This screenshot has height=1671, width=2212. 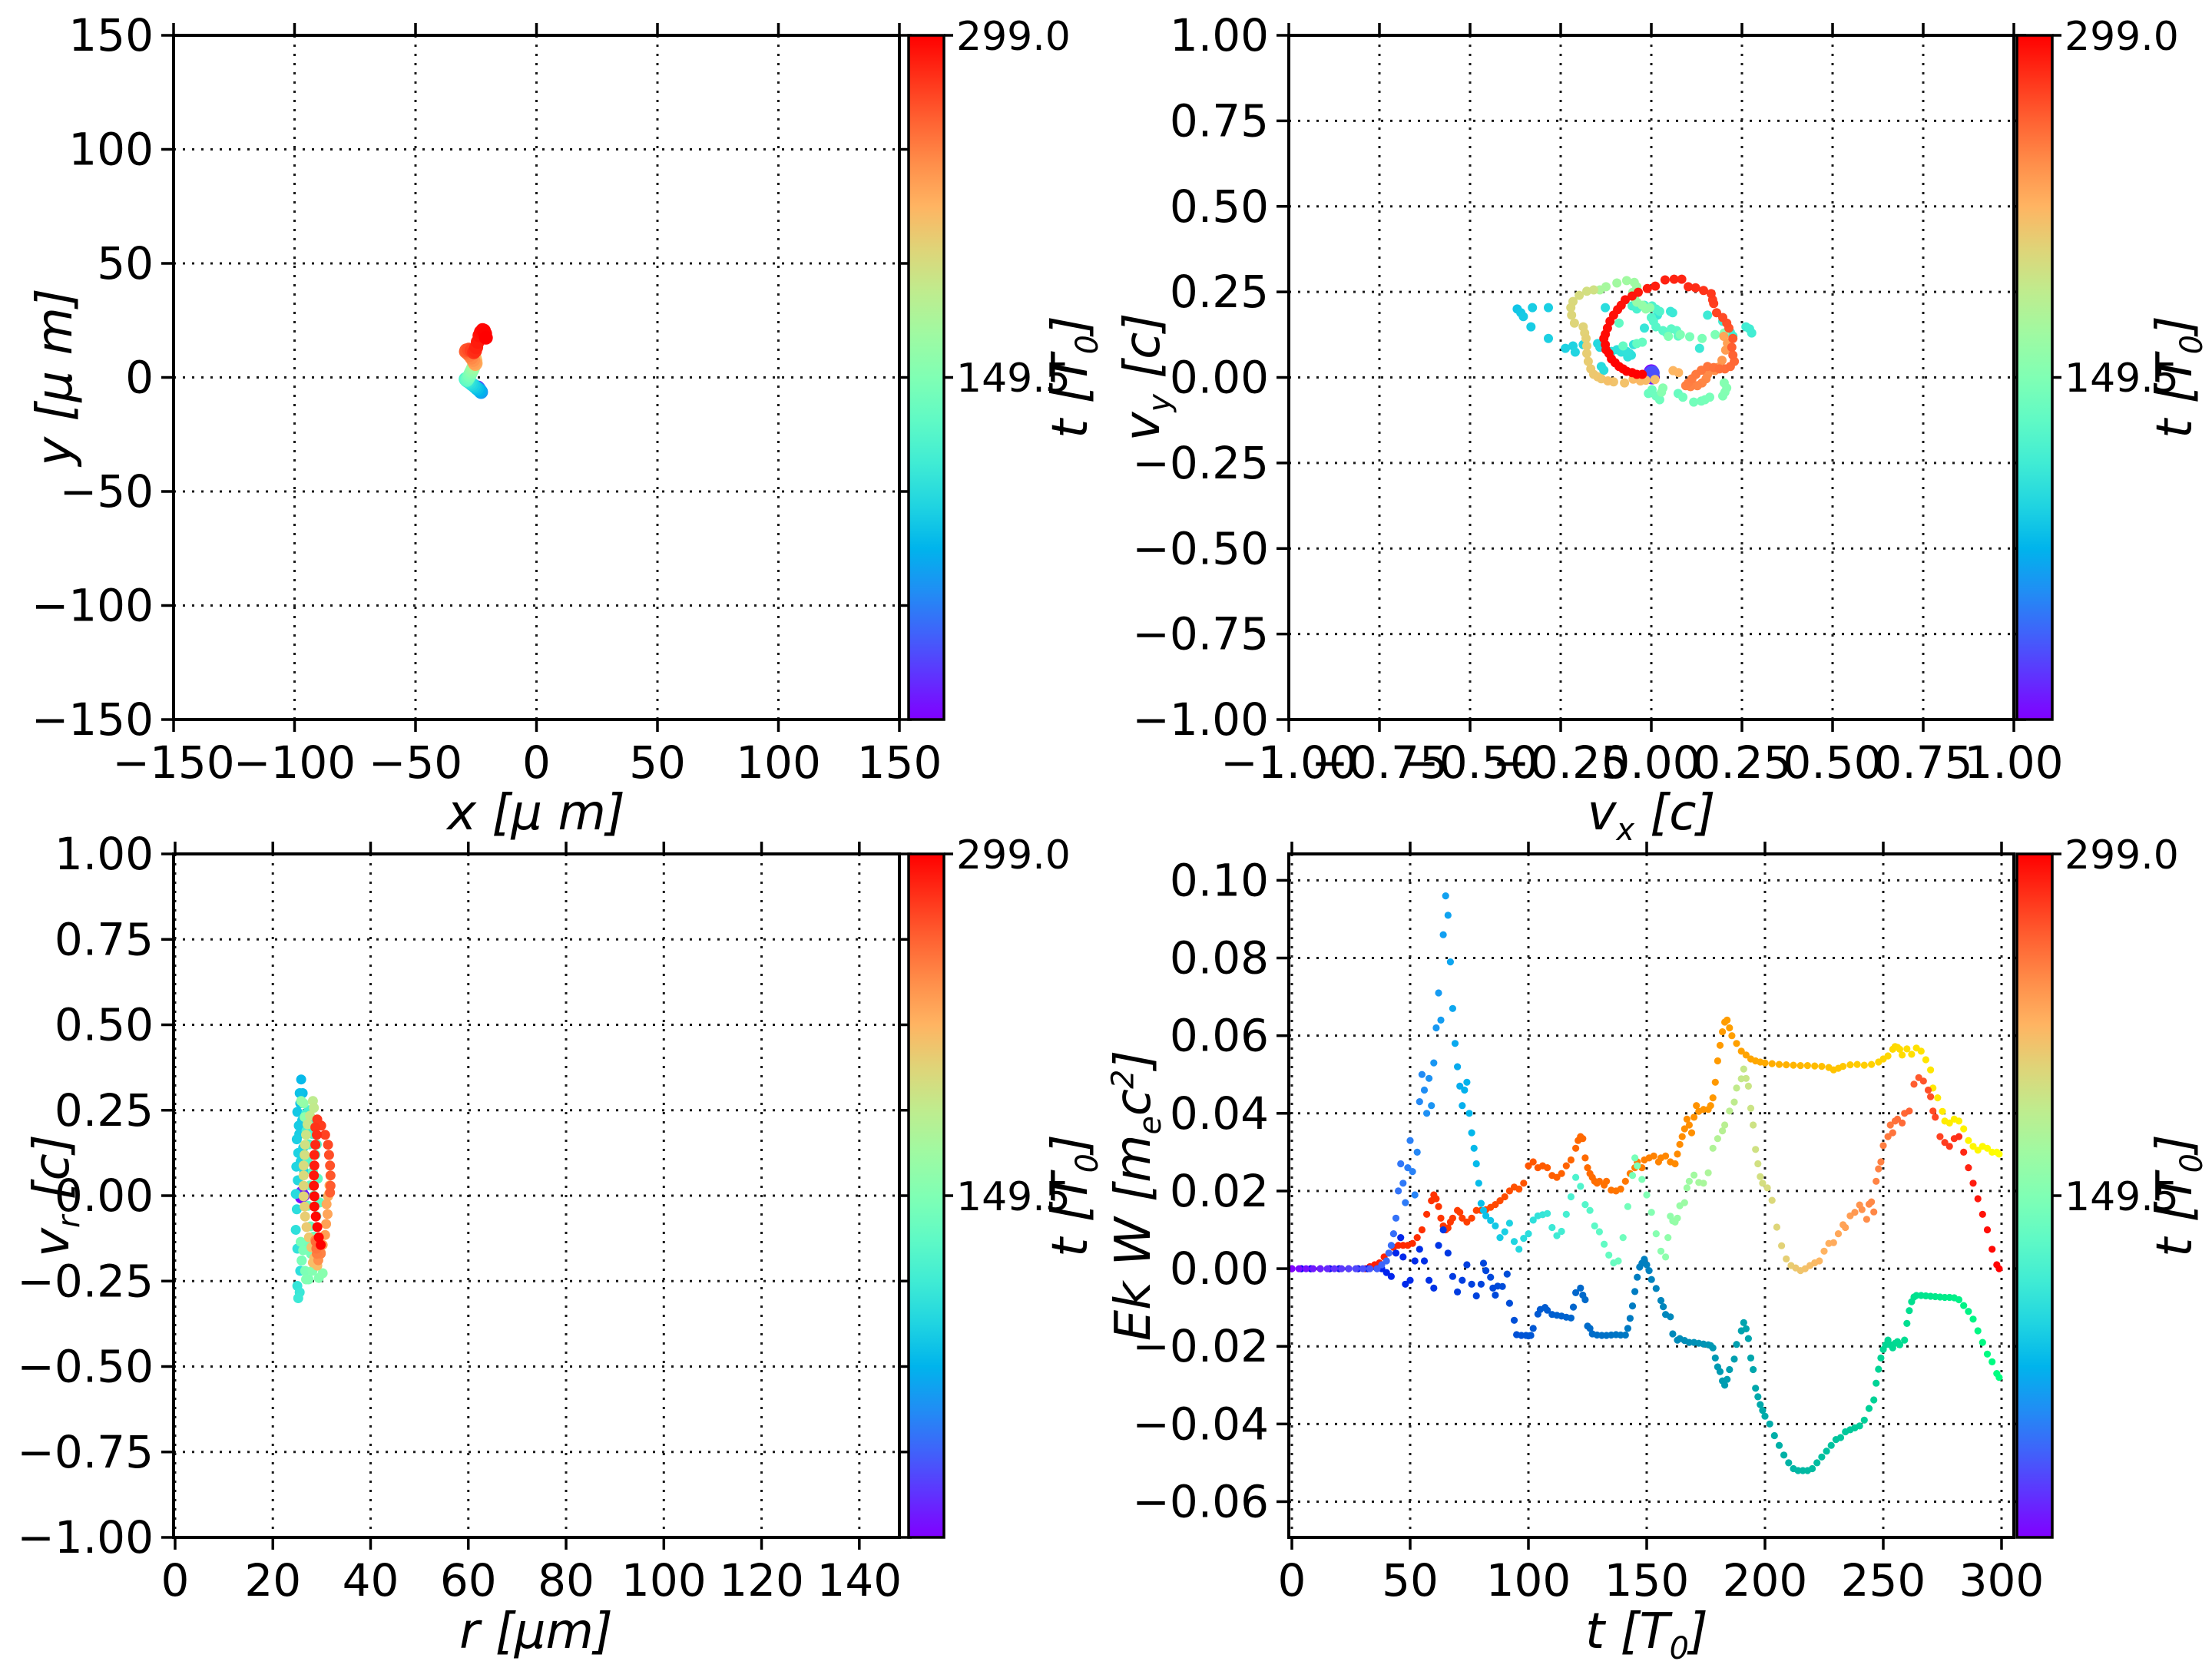 I want to click on series-rvr-scatter, so click(x=313, y=1188).